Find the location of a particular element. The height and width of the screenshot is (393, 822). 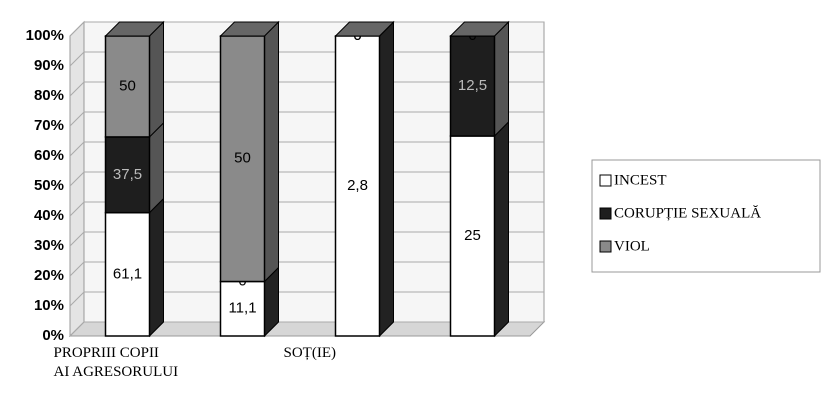

value-label: 37,5 is located at coordinates (127, 174).